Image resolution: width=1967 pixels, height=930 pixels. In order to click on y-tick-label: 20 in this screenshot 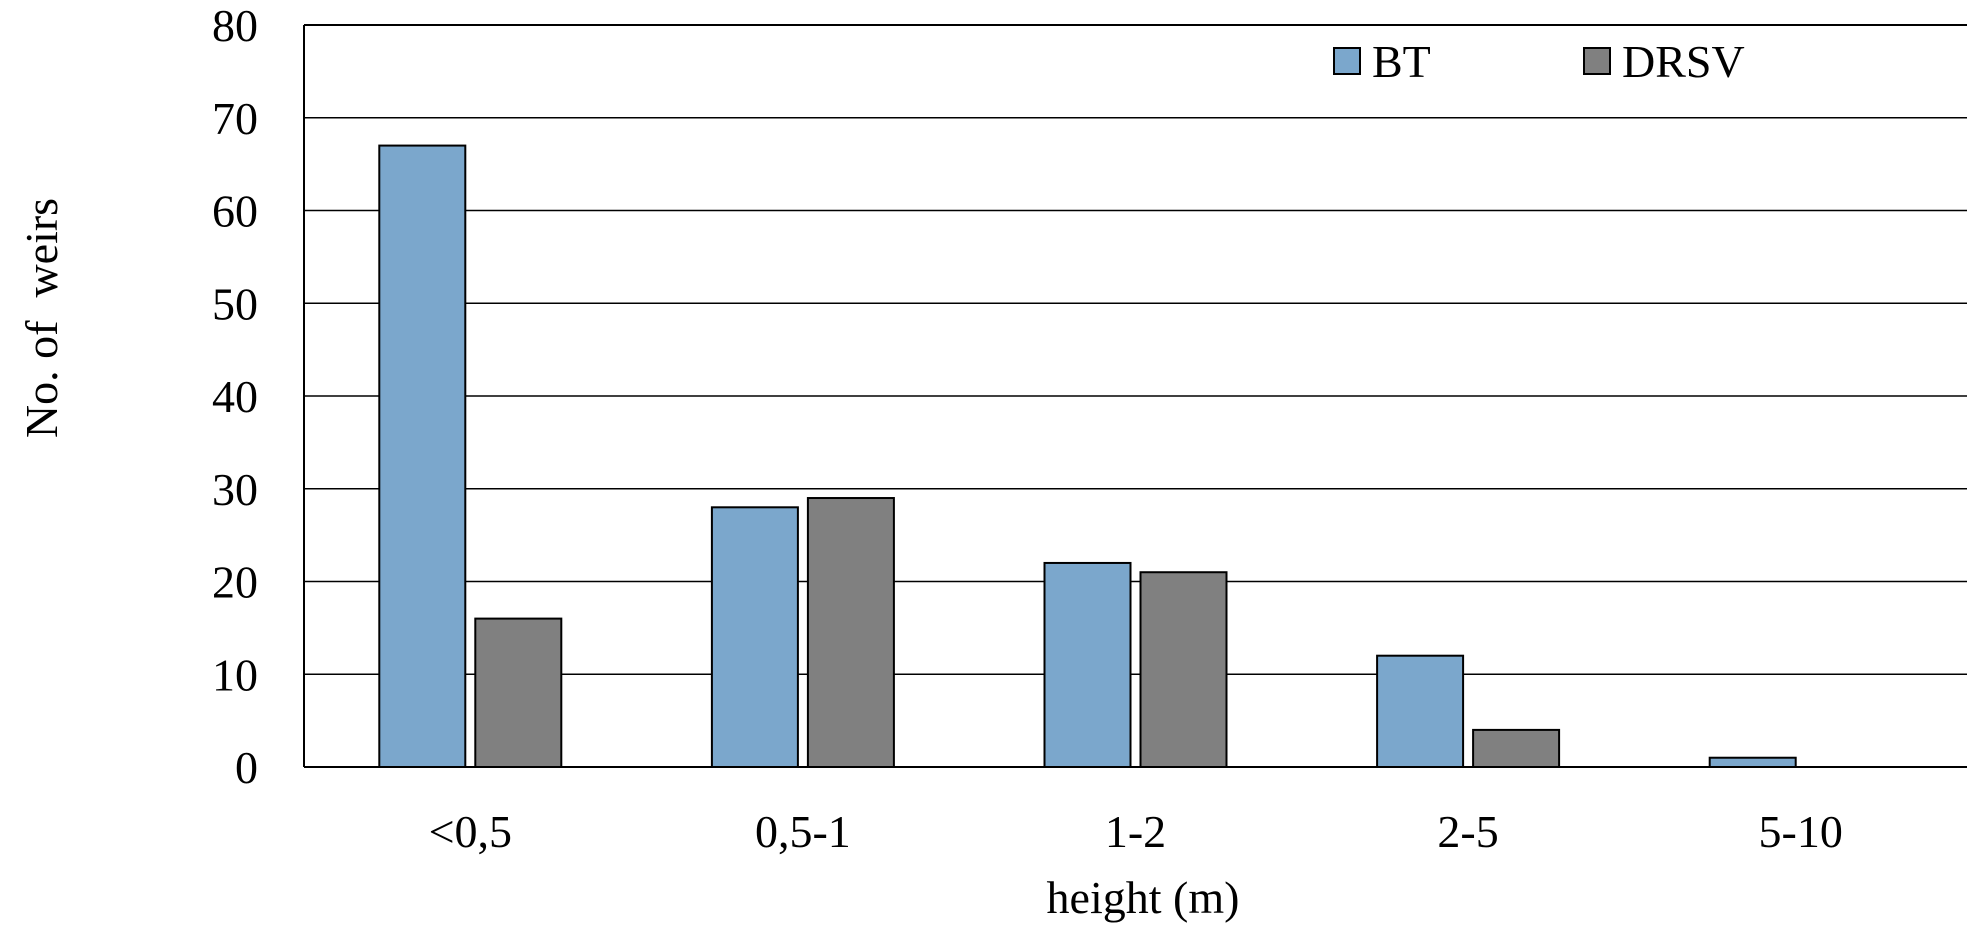, I will do `click(235, 582)`.